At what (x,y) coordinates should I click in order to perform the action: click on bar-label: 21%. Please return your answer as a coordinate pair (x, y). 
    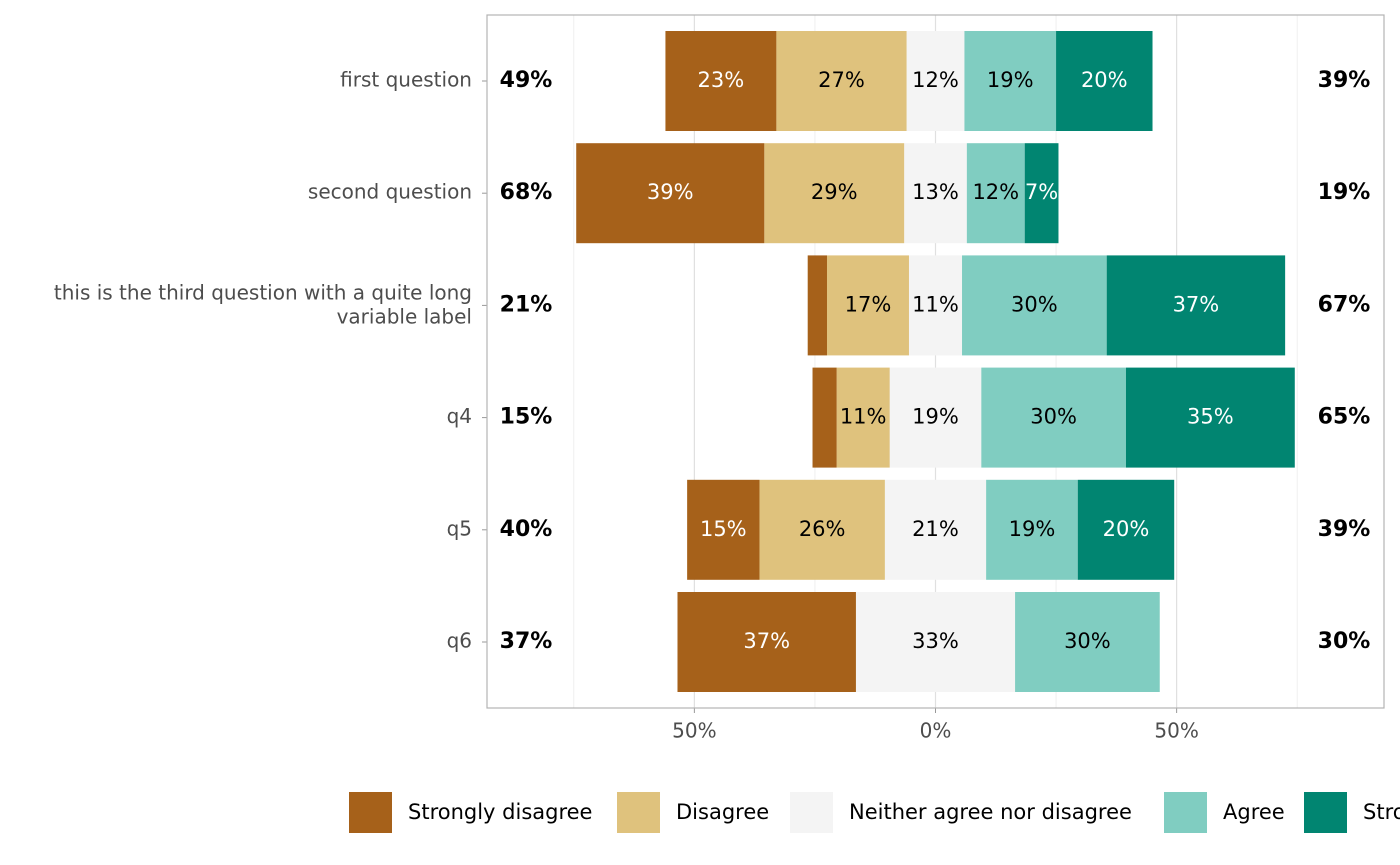
    Looking at the image, I should click on (935, 529).